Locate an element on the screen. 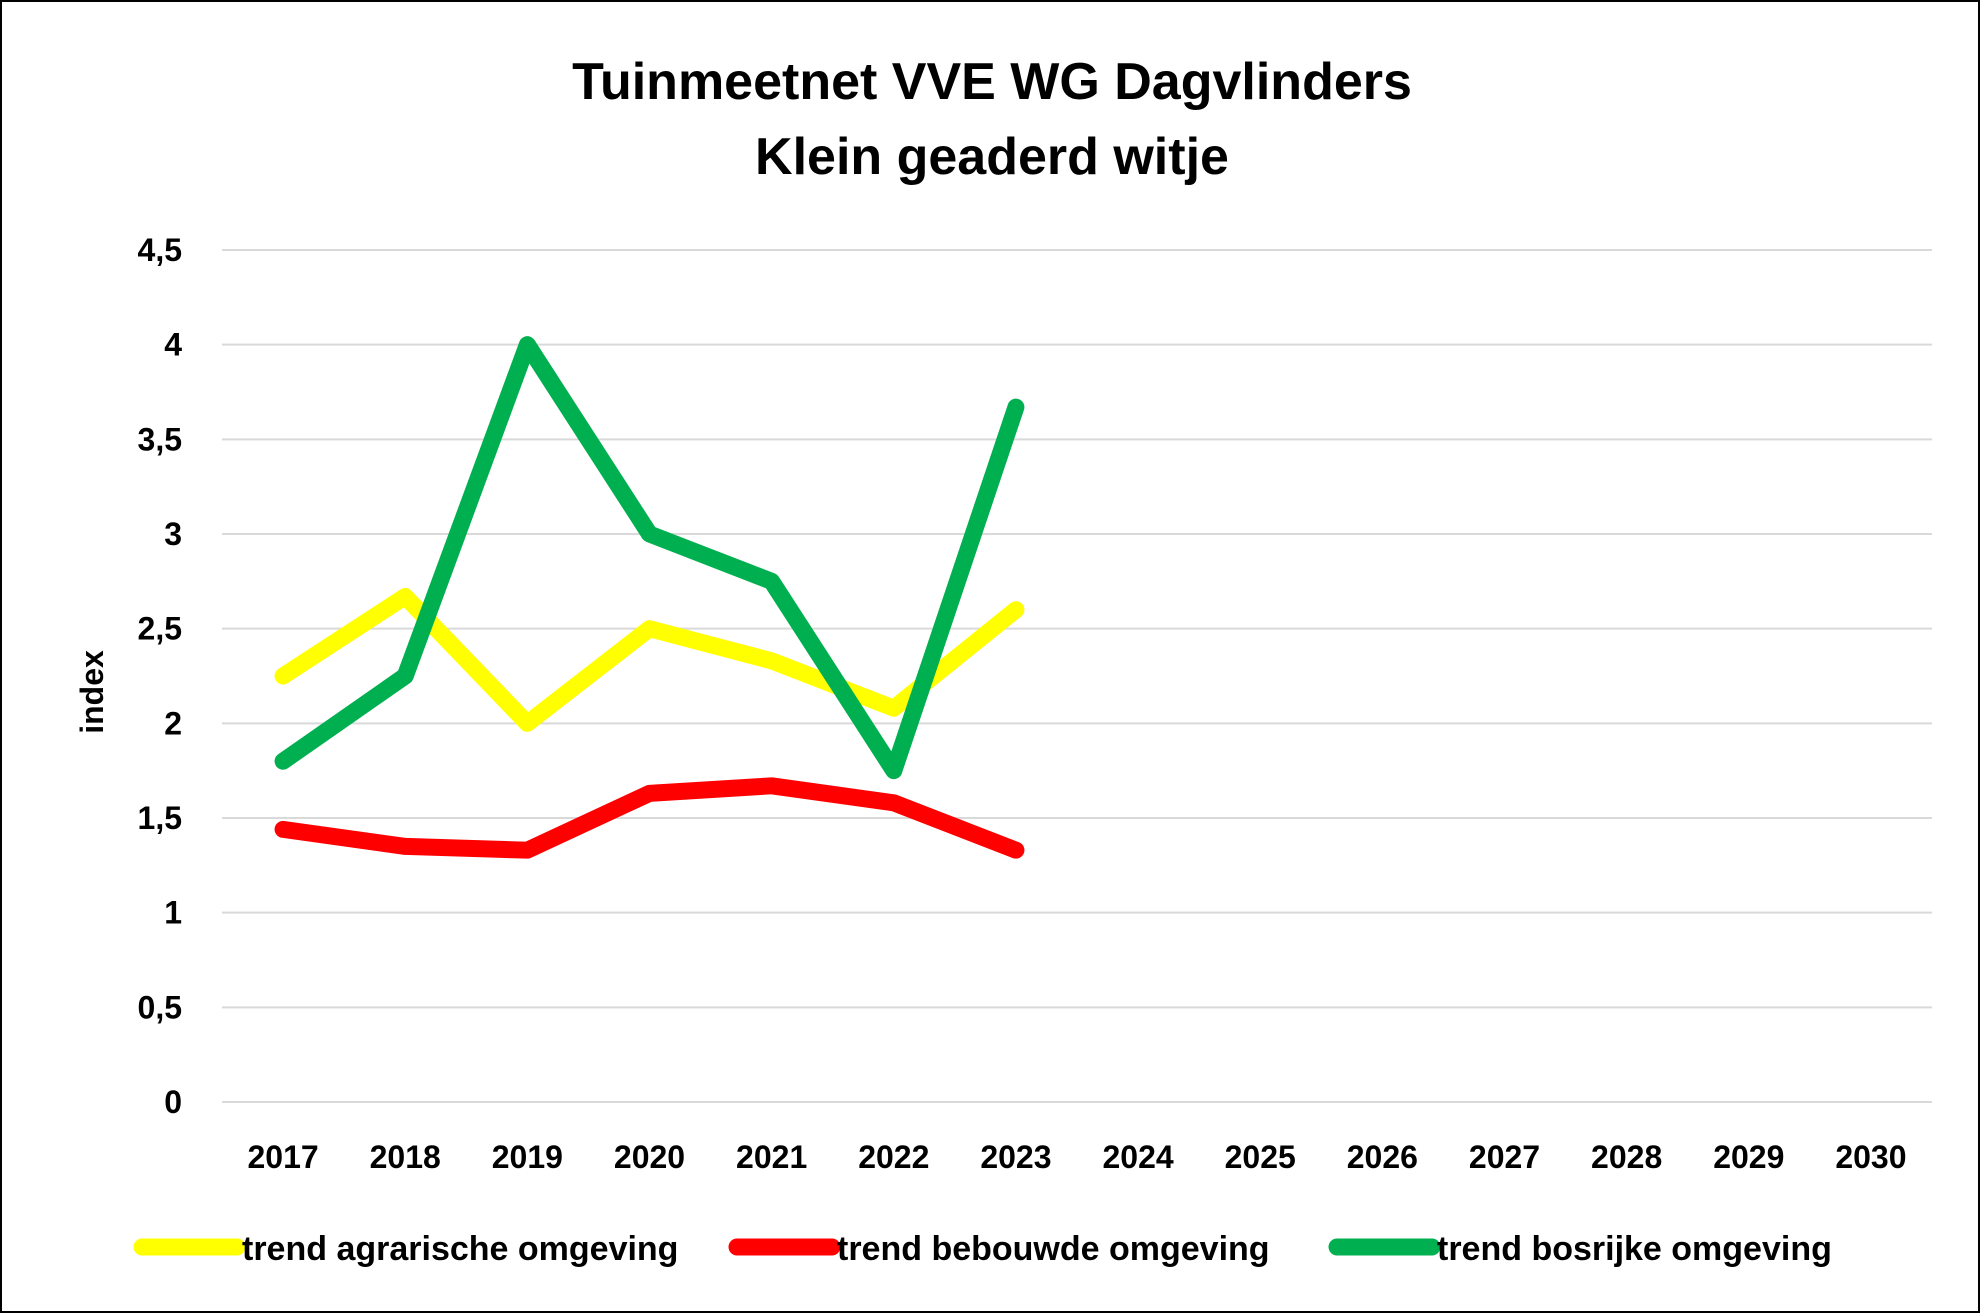 The width and height of the screenshot is (1980, 1315). chart-title: Tuinmeetnet VVE WG Dagvlinders is located at coordinates (992, 82).